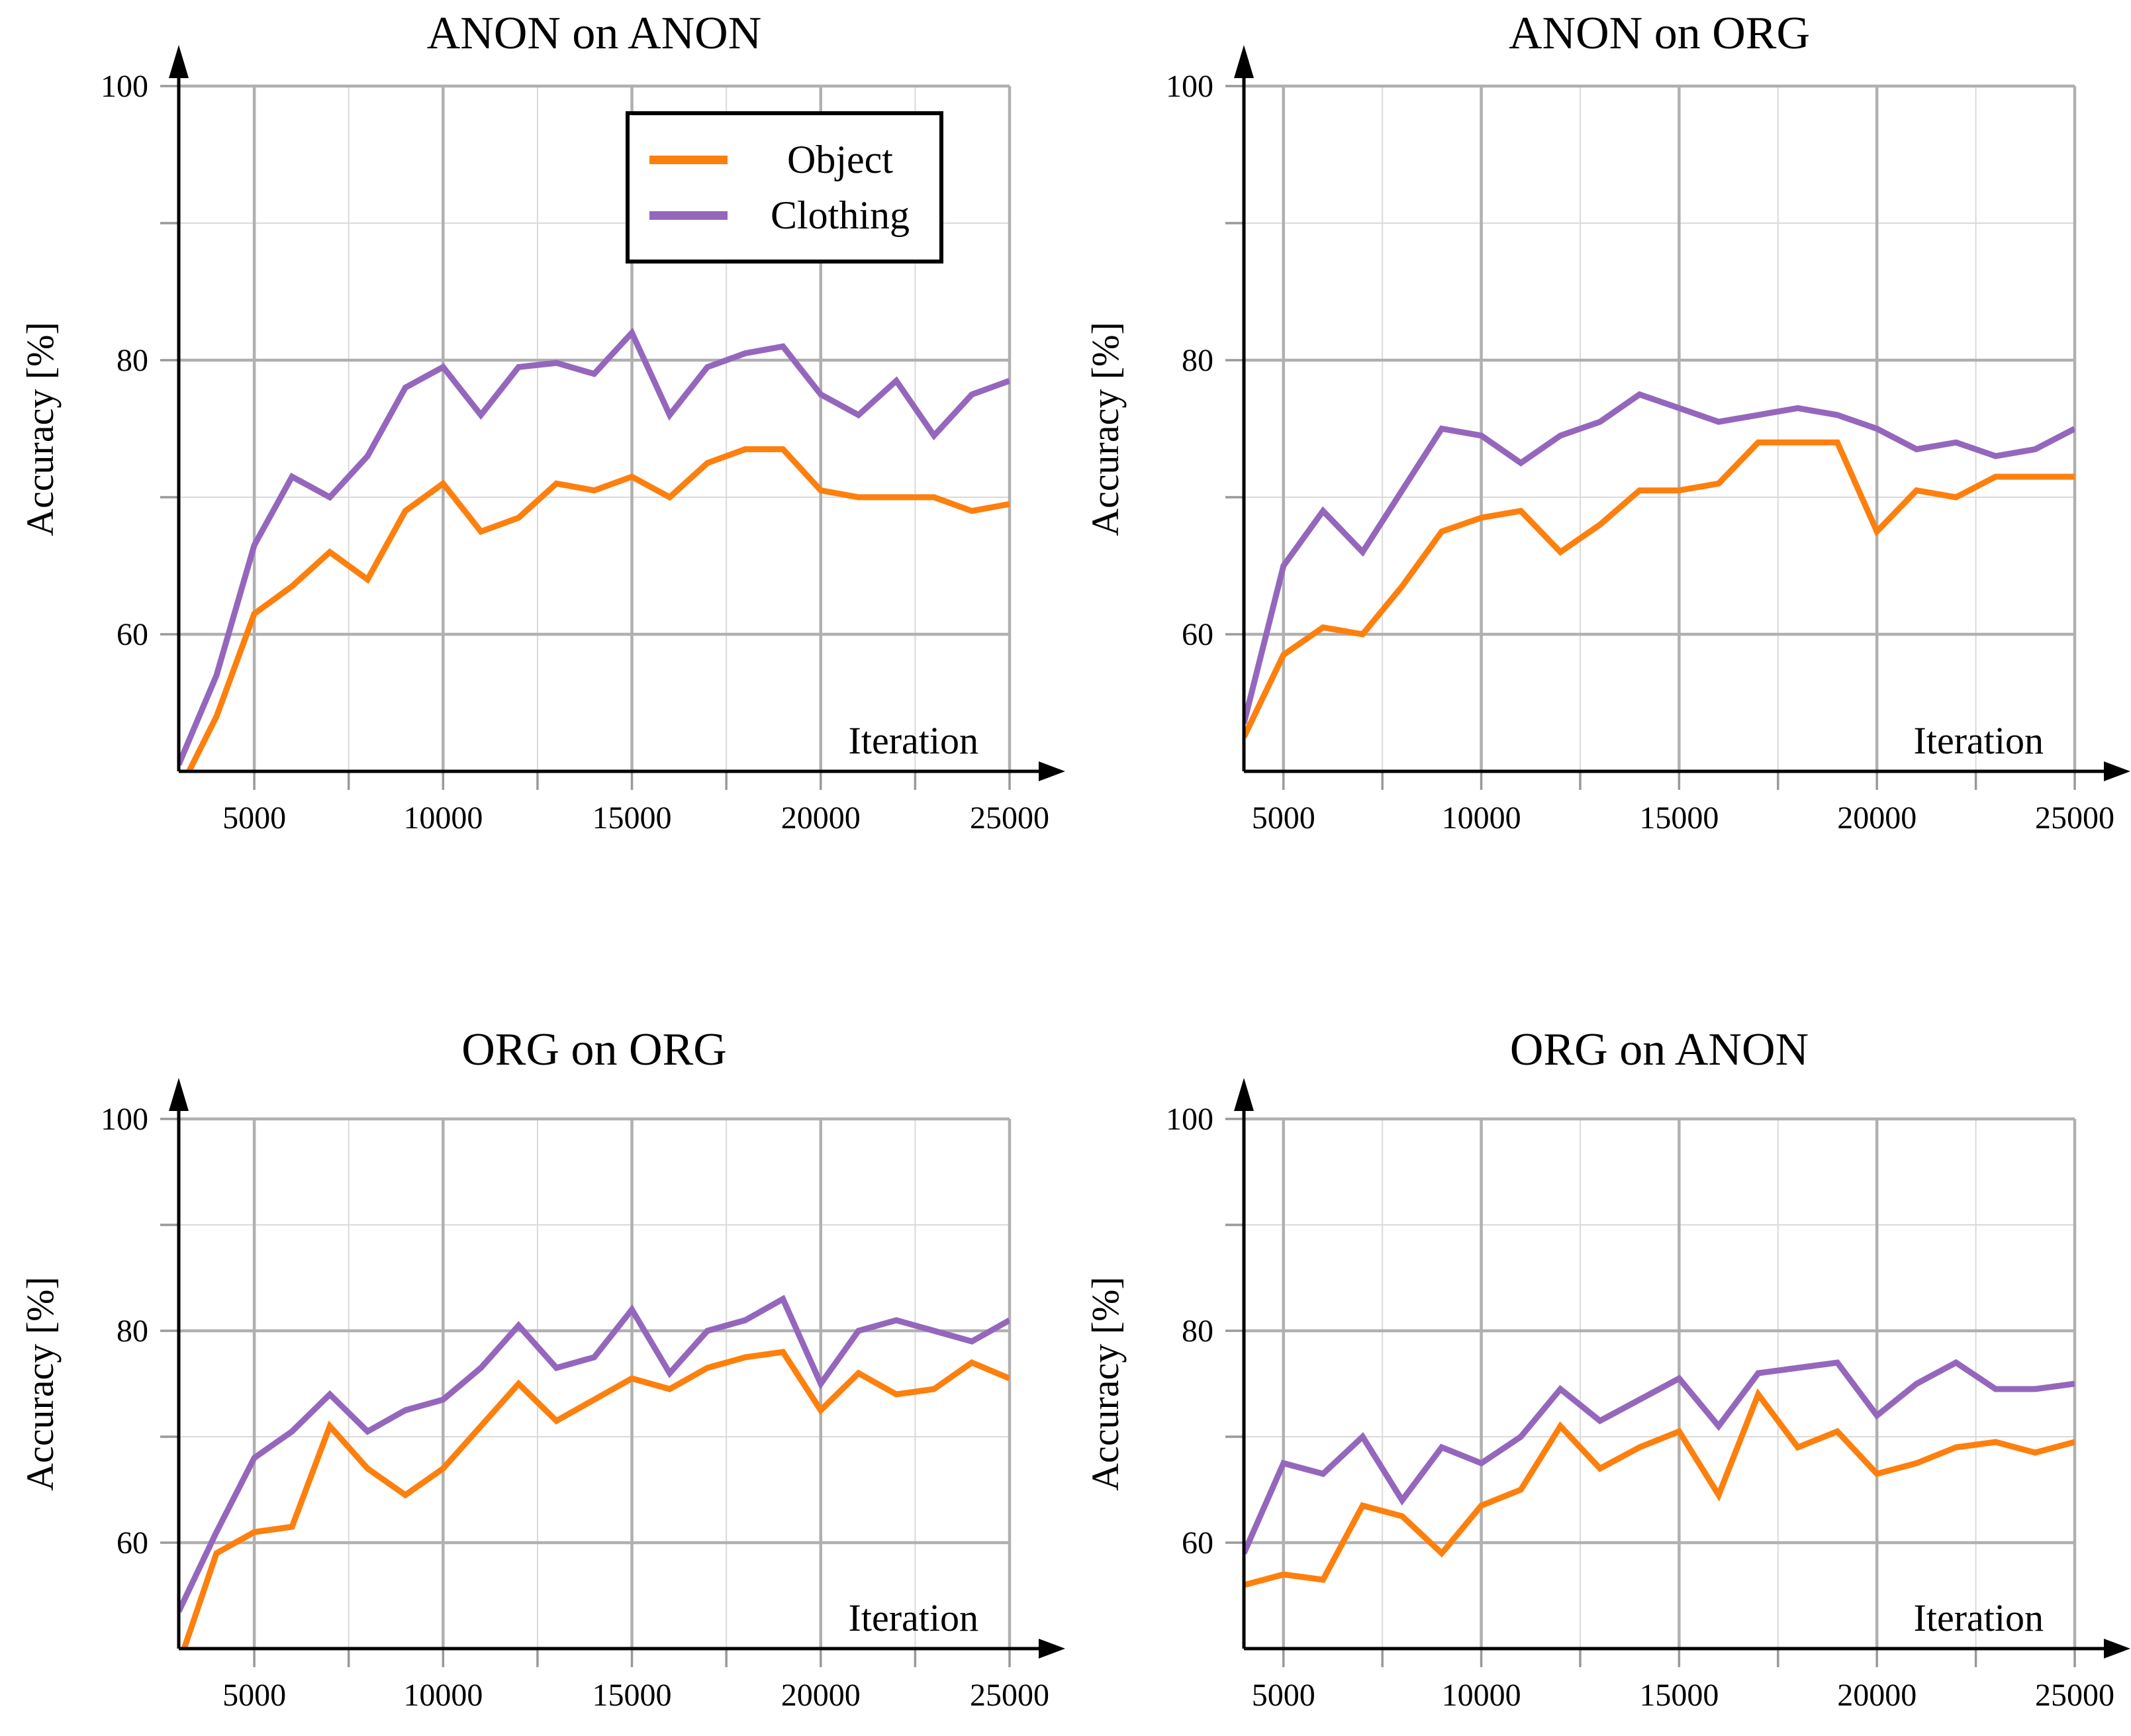 The height and width of the screenshot is (1736, 2131). I want to click on gridlines-minor, so click(595, 1384).